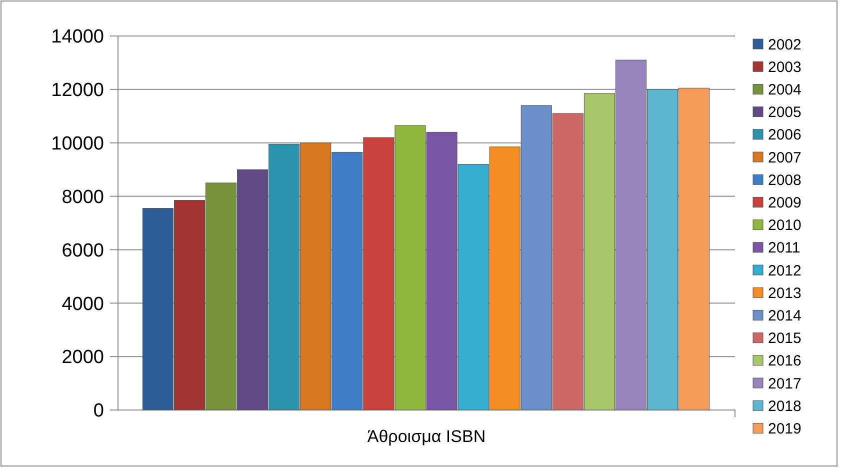 This screenshot has height=475, width=846. What do you see at coordinates (426, 436) in the screenshot?
I see `x-tick-label: Άθροισμα ISBN` at bounding box center [426, 436].